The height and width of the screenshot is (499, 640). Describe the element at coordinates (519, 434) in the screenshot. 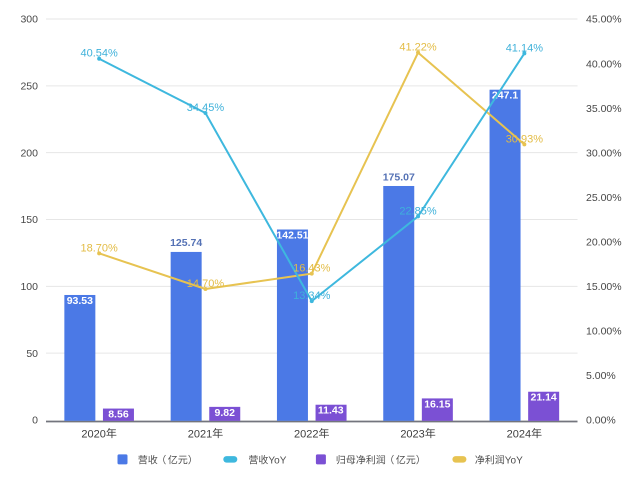

I see `svg-text: 2024` at that location.